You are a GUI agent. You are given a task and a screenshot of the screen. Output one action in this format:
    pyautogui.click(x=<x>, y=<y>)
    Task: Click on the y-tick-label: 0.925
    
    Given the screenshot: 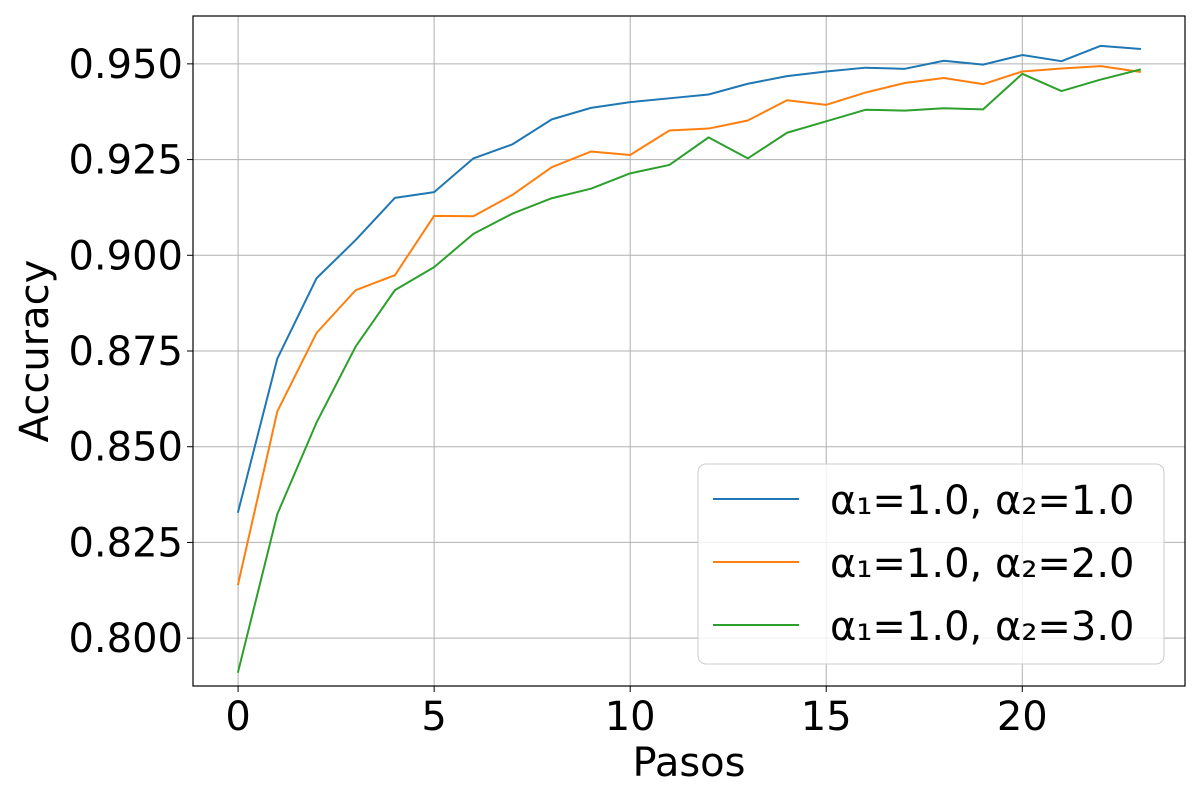 What is the action you would take?
    pyautogui.click(x=125, y=161)
    